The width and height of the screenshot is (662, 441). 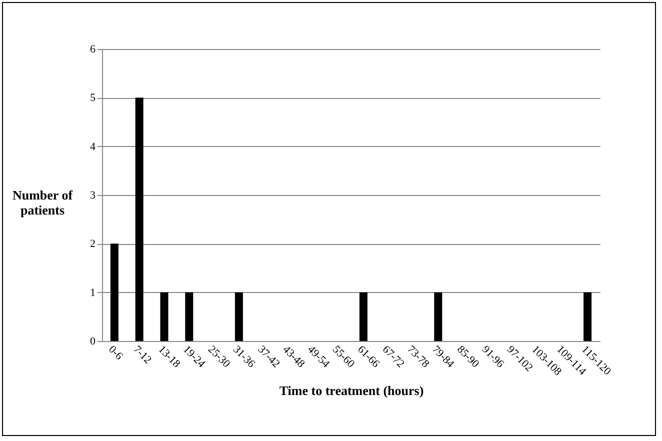 I want to click on x-axis-title: Time to treatment (hours), so click(x=351, y=390).